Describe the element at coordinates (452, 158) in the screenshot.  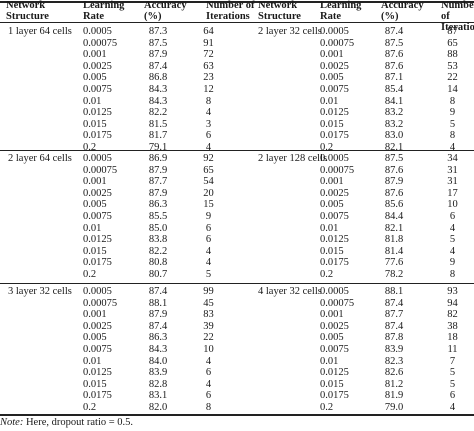
I see `iterations-cell: 34` at that location.